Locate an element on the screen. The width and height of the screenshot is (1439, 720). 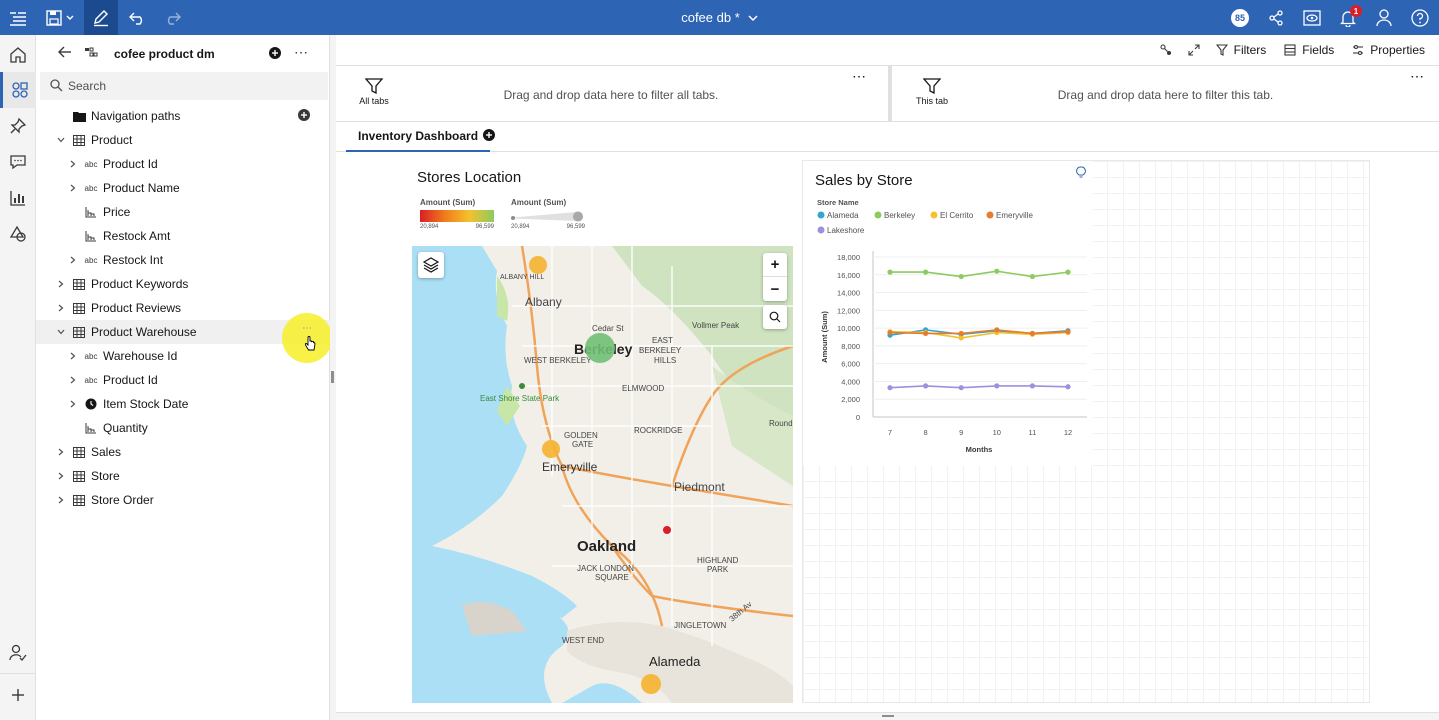
layers-icon is located at coordinates (431, 265).